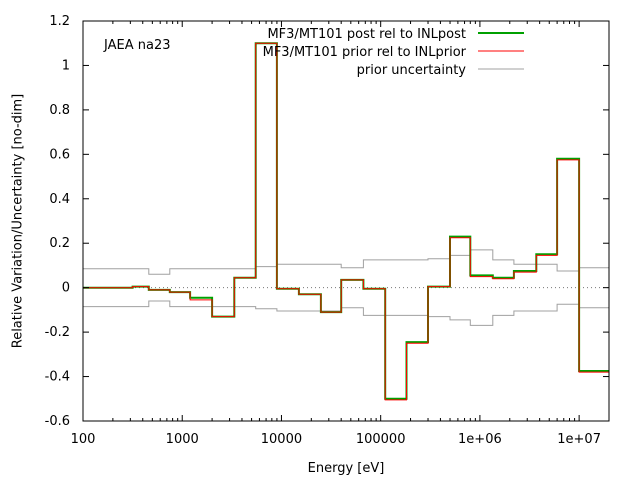 The width and height of the screenshot is (640, 480). Describe the element at coordinates (57, 332) in the screenshot. I see `y-tick-label: -0.2` at that location.